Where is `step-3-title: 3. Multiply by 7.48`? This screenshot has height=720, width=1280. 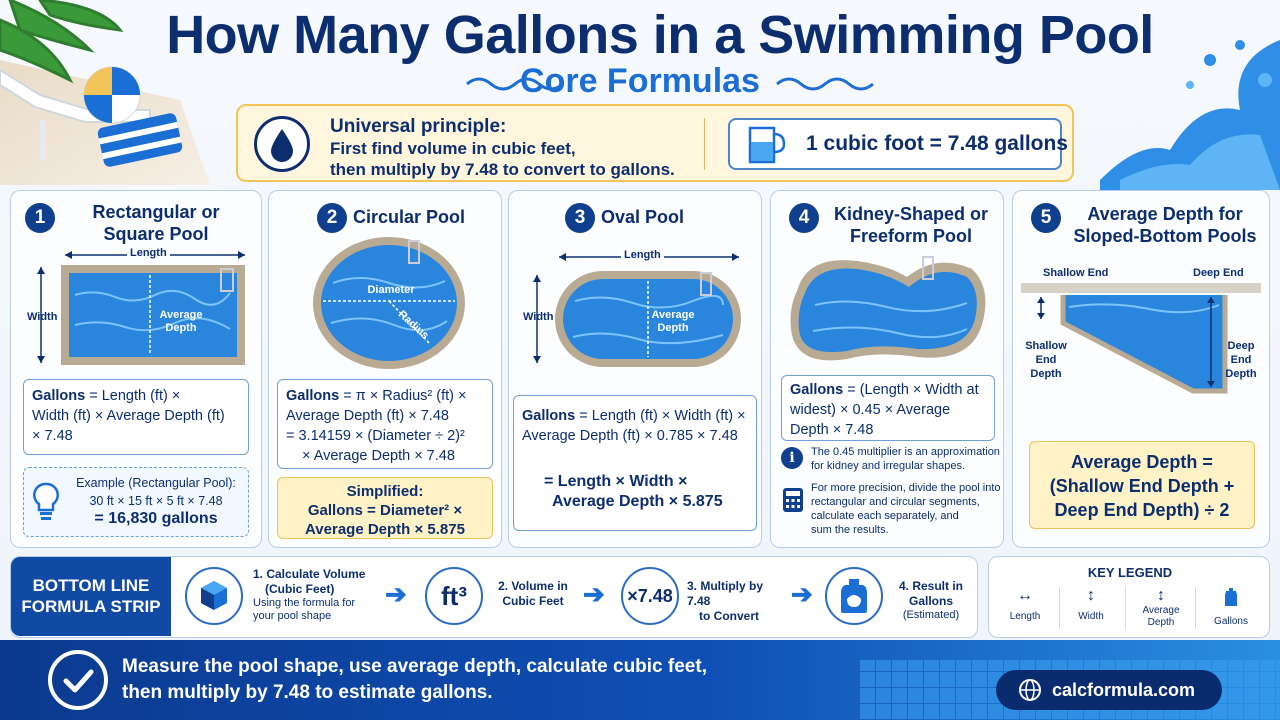
step-3-title: 3. Multiply by 7.48 is located at coordinates (725, 593).